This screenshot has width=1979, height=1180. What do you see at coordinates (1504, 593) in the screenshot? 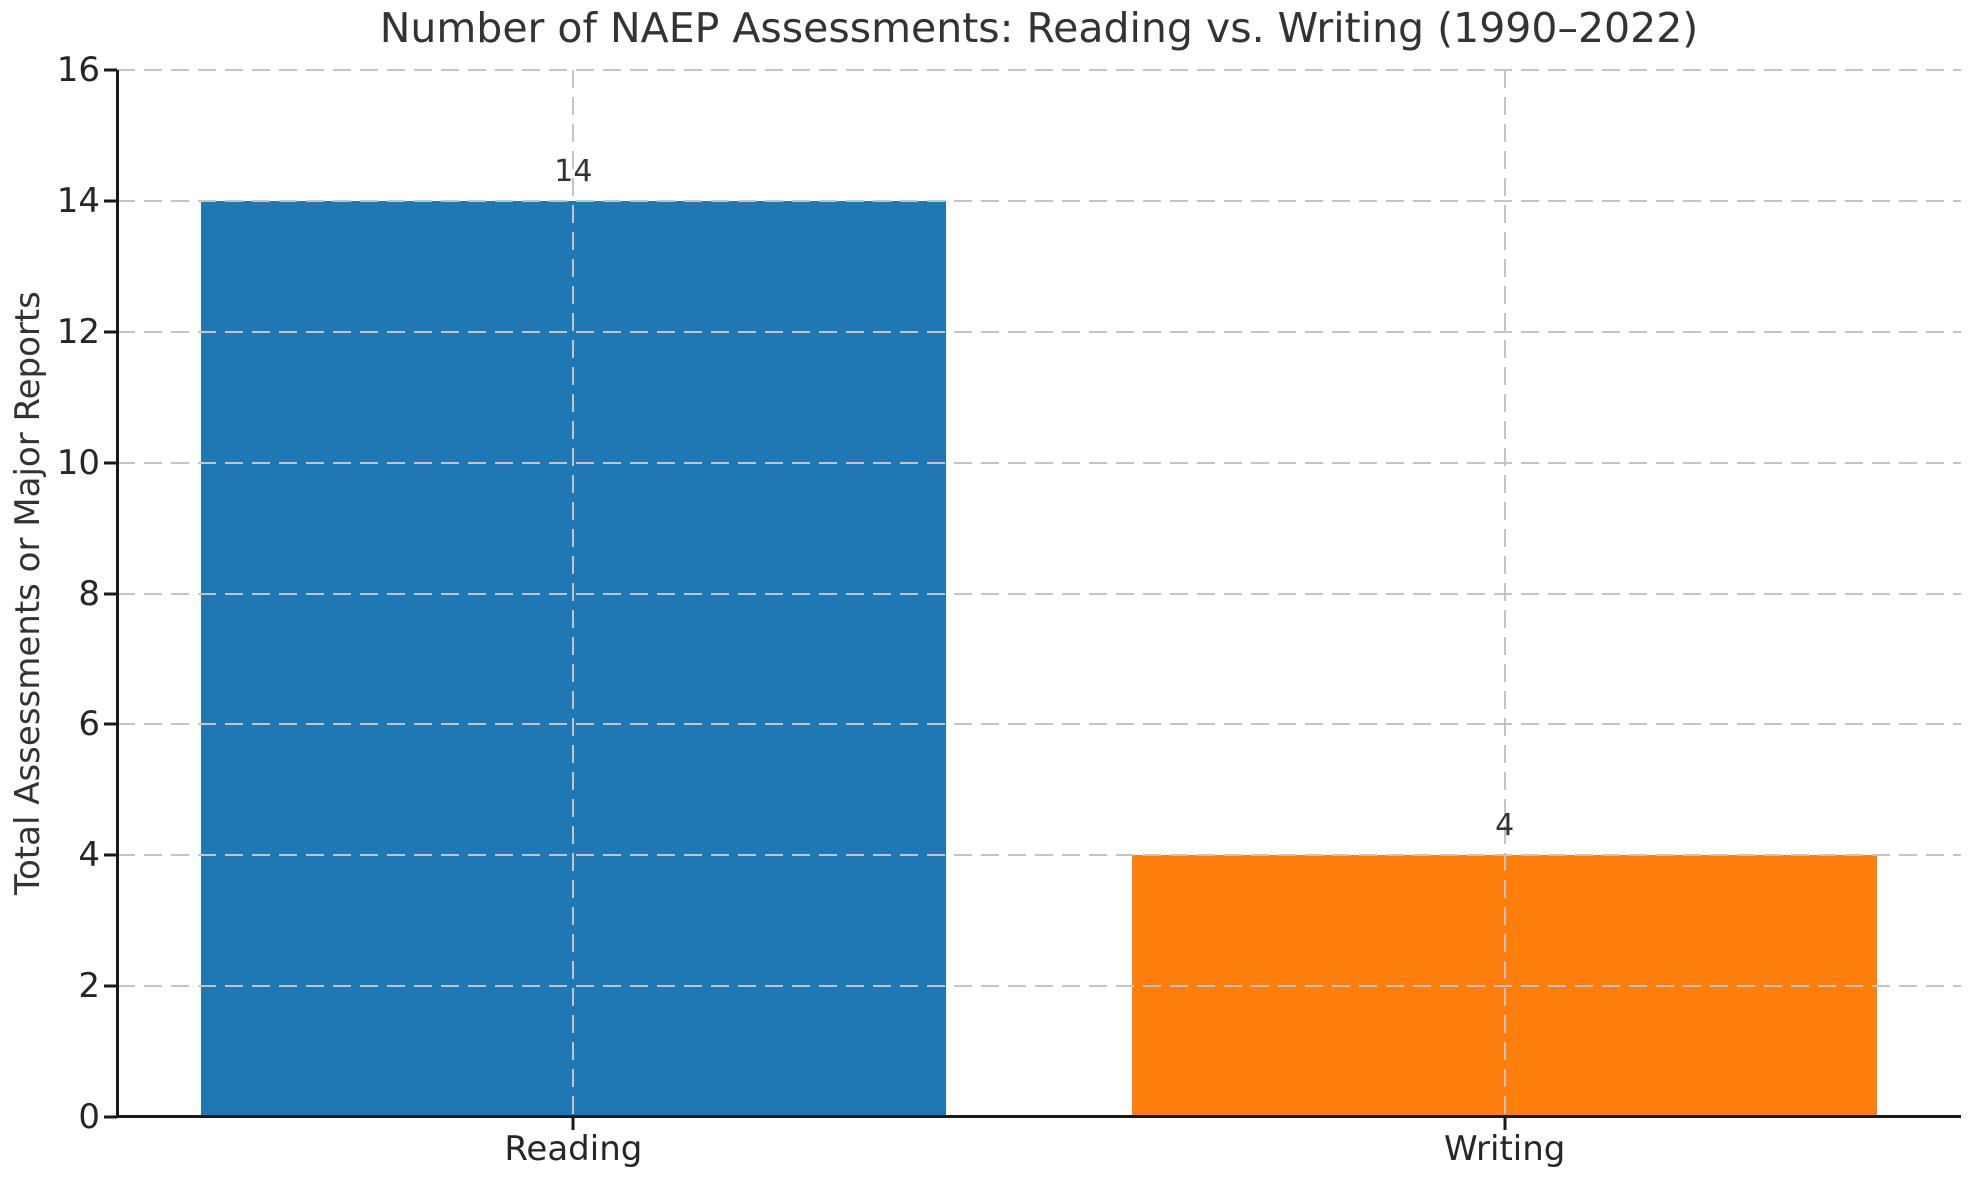
I see `v-gridline-writing` at bounding box center [1504, 593].